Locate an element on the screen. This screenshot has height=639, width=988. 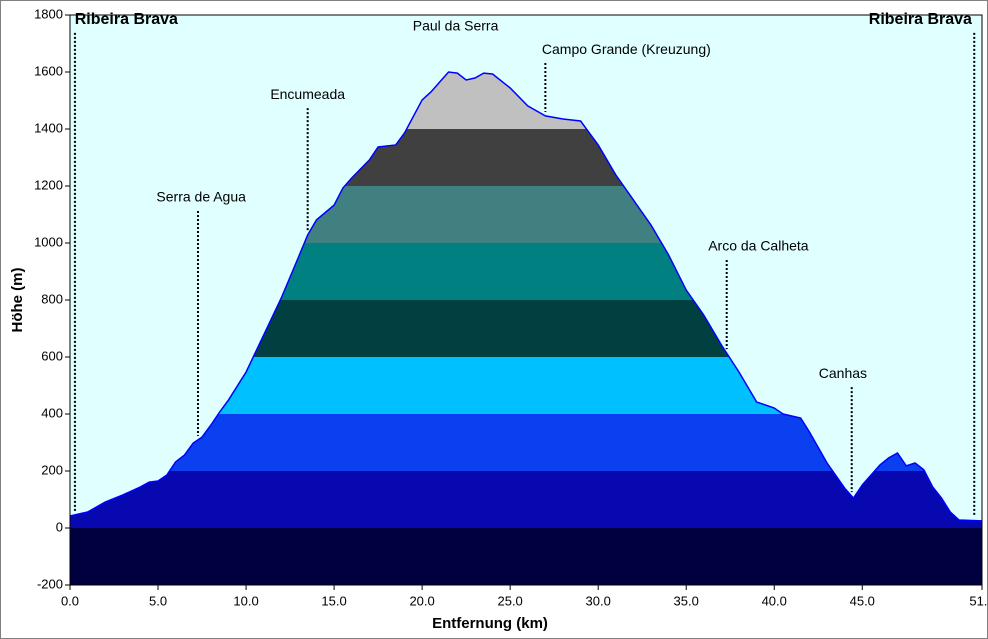
y-tick-label: 800 is located at coordinates (52, 298).